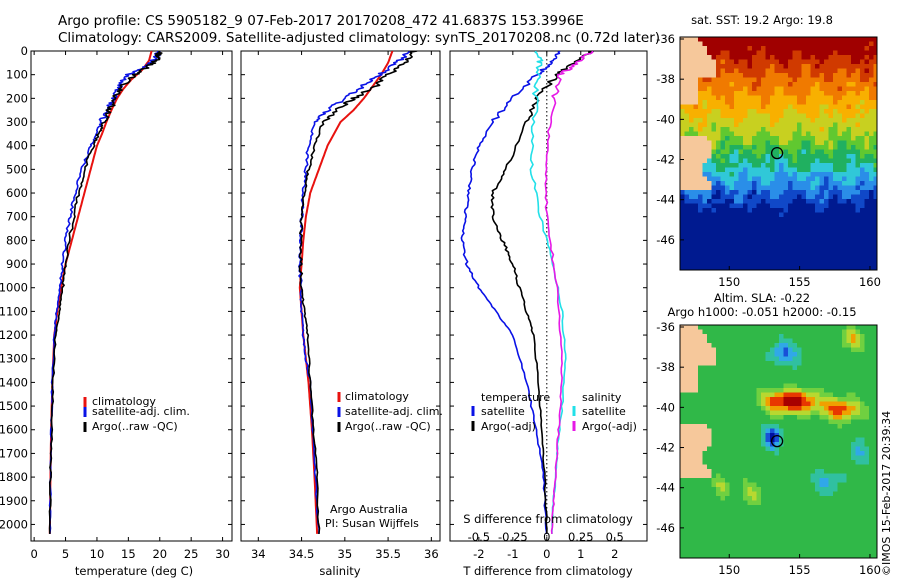  What do you see at coordinates (14, 524) in the screenshot?
I see `y-tick-label: 2000` at bounding box center [14, 524].